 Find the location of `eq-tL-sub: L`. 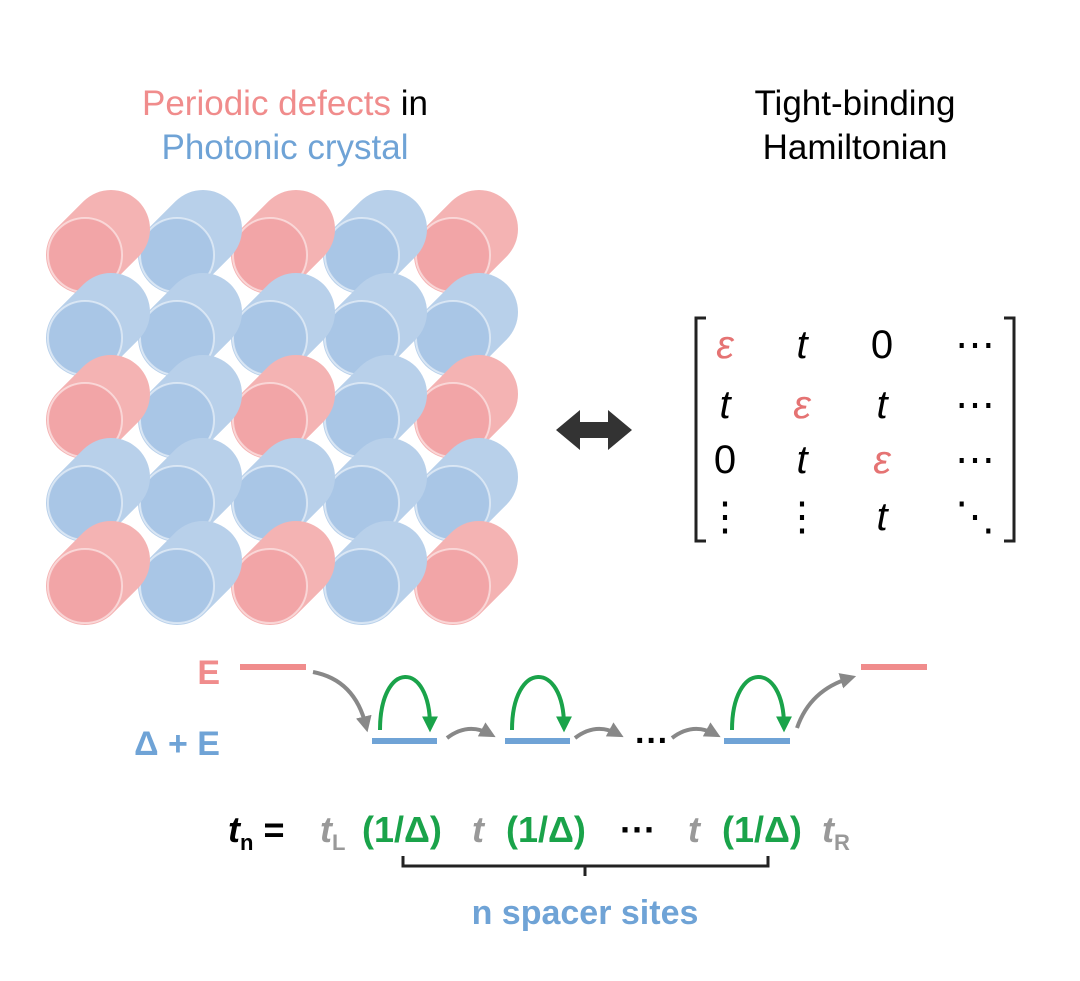

eq-tL-sub: L is located at coordinates (338, 842).